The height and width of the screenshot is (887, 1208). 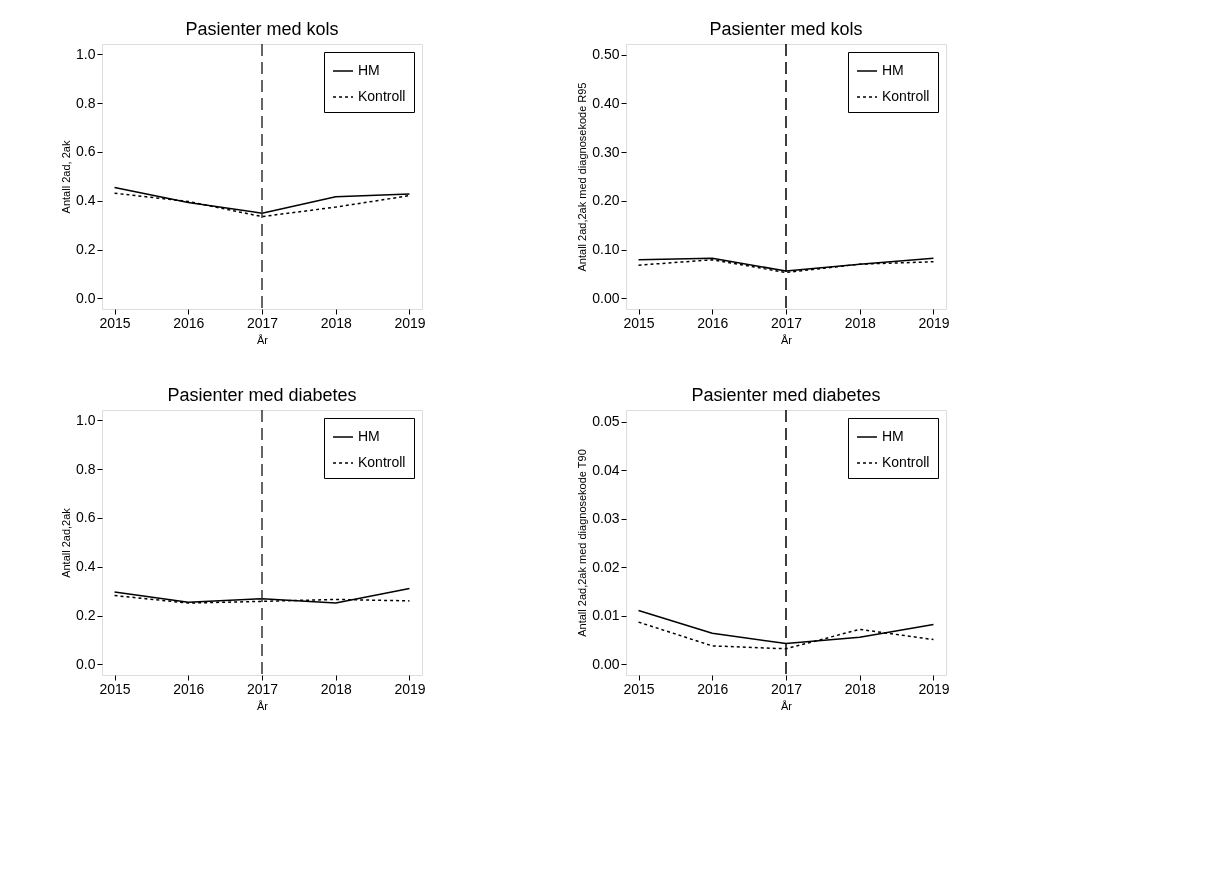 I want to click on y-tick-label: 0.30, so click(x=606, y=151).